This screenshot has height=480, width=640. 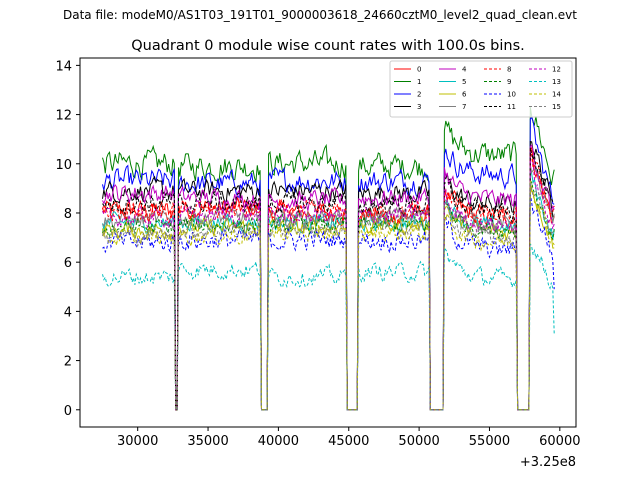 I want to click on legend-label-4: 4, so click(x=464, y=70).